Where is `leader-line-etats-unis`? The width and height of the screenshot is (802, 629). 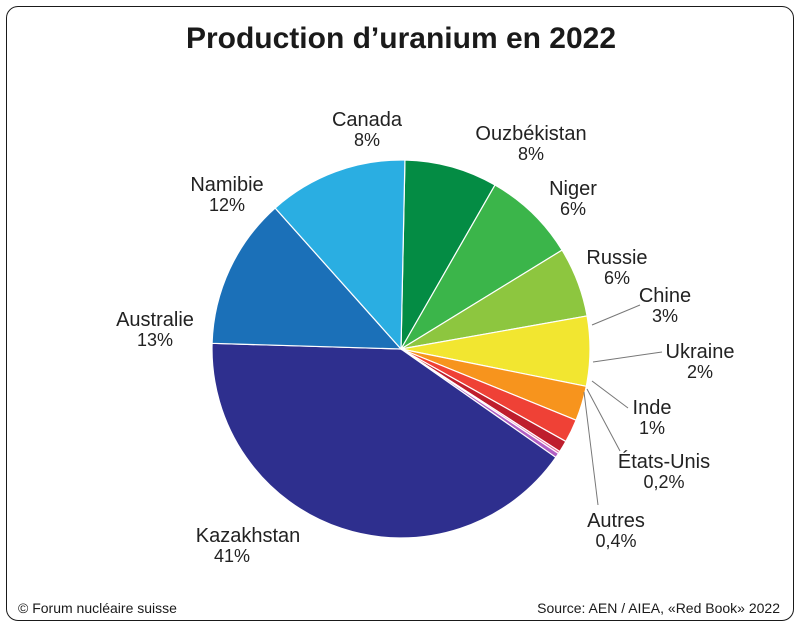
leader-line-etats-unis is located at coordinates (603, 420).